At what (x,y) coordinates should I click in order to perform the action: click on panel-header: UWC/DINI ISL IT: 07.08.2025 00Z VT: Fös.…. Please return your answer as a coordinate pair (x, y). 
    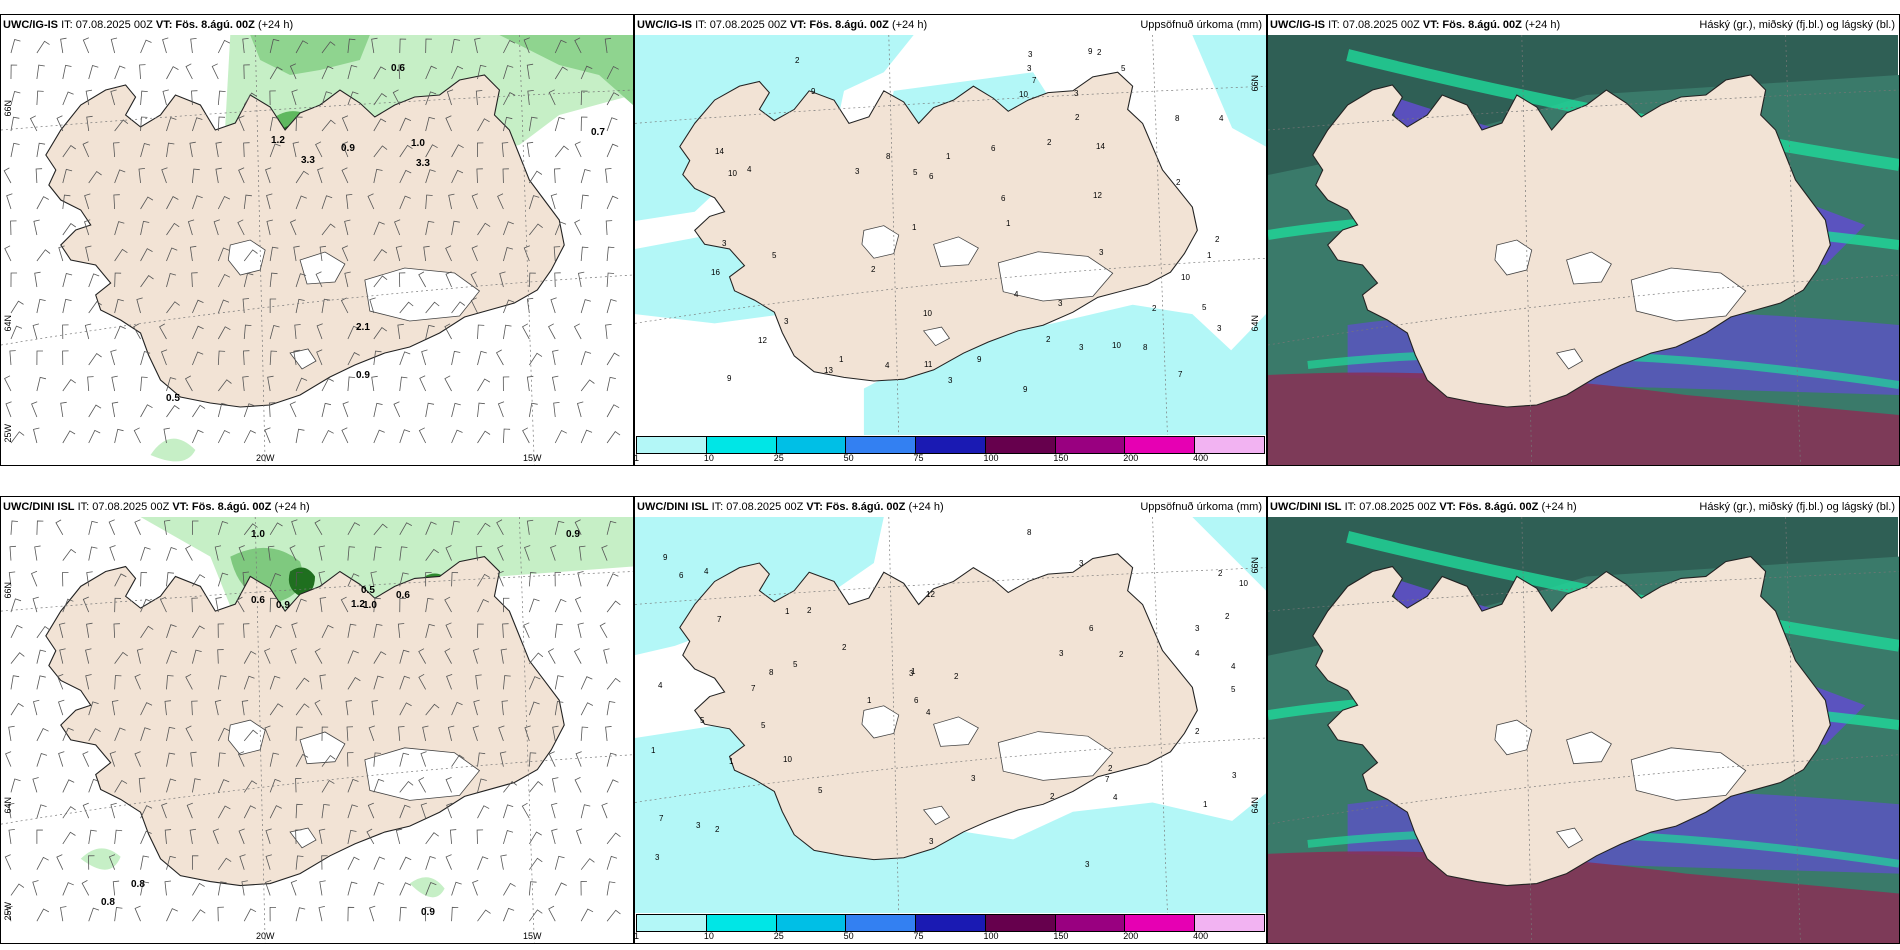
    Looking at the image, I should click on (317, 507).